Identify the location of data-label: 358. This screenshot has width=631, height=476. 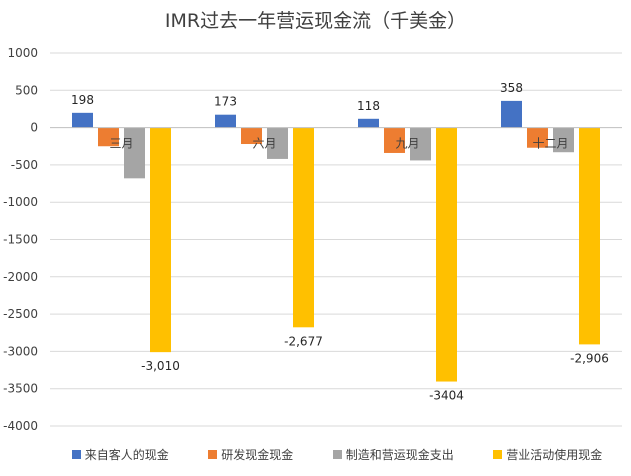
(511, 88).